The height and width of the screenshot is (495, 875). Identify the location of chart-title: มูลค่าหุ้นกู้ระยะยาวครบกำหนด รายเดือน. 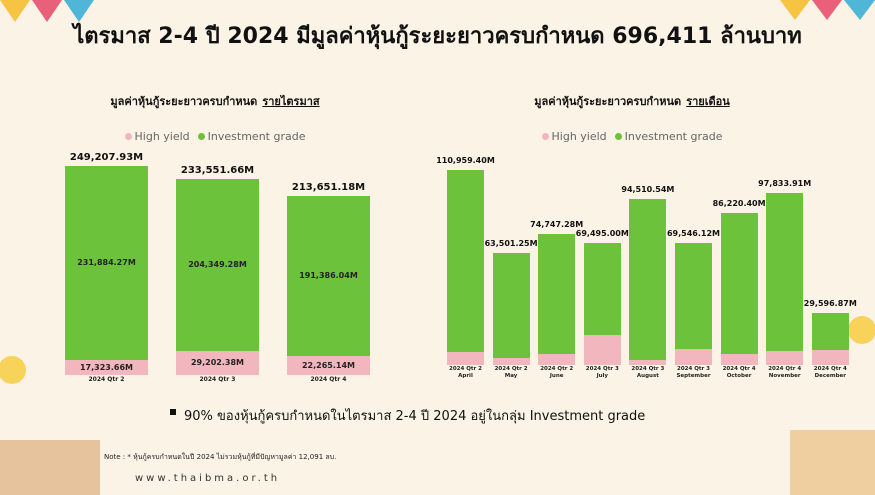
(632, 101).